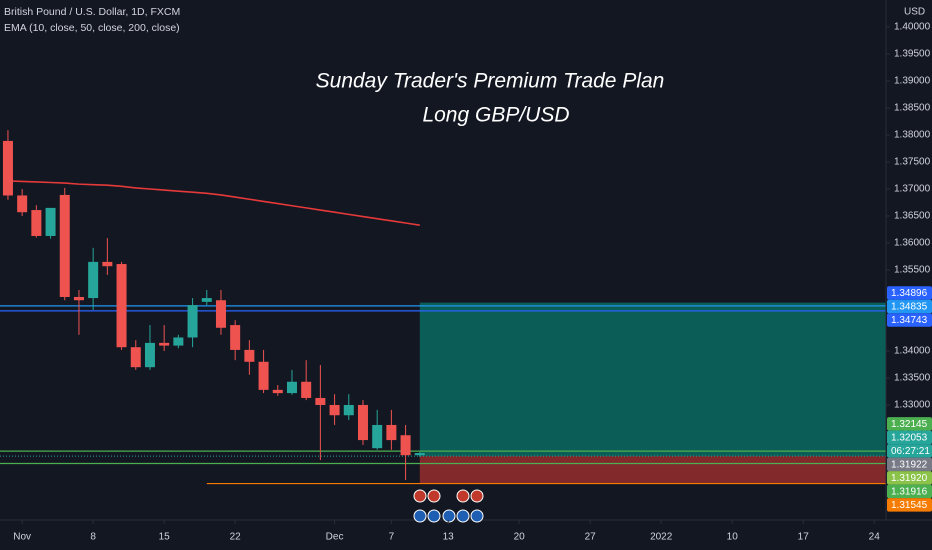  Describe the element at coordinates (520, 537) in the screenshot. I see `x-tick-label: 20` at that location.